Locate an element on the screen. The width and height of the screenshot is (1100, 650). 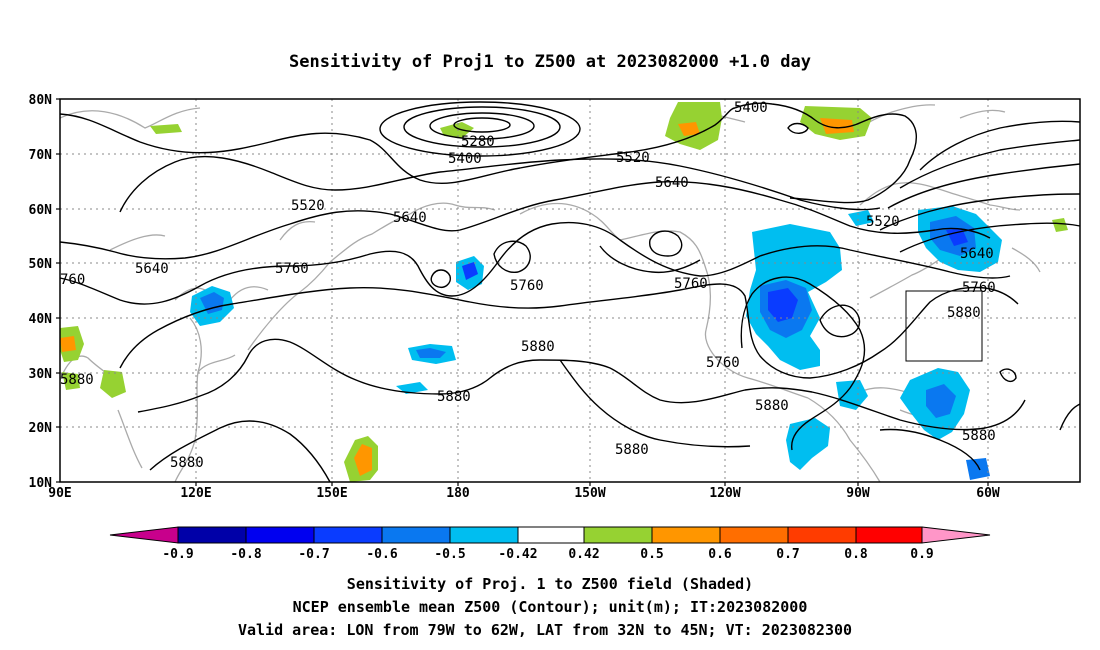
lon-label-180: 180 is located at coordinates (458, 493).